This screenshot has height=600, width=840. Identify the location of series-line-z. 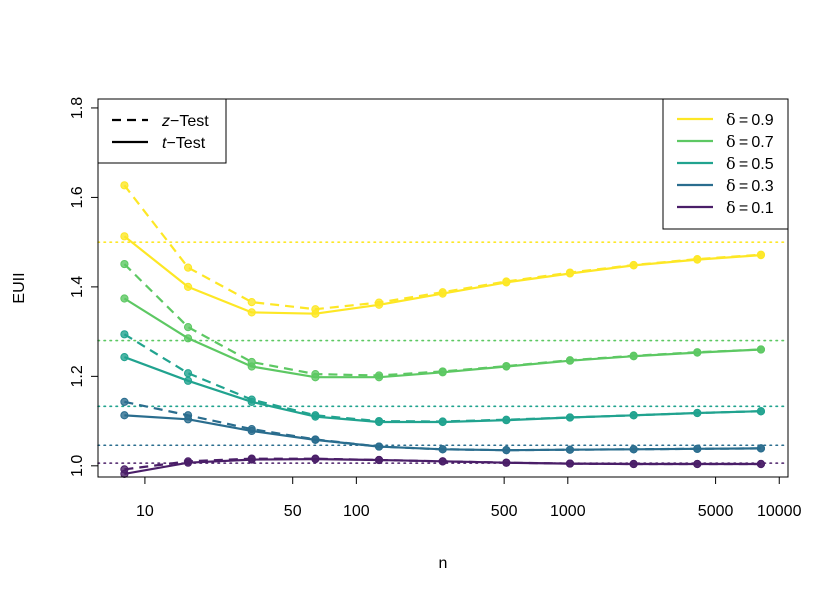
(442, 320).